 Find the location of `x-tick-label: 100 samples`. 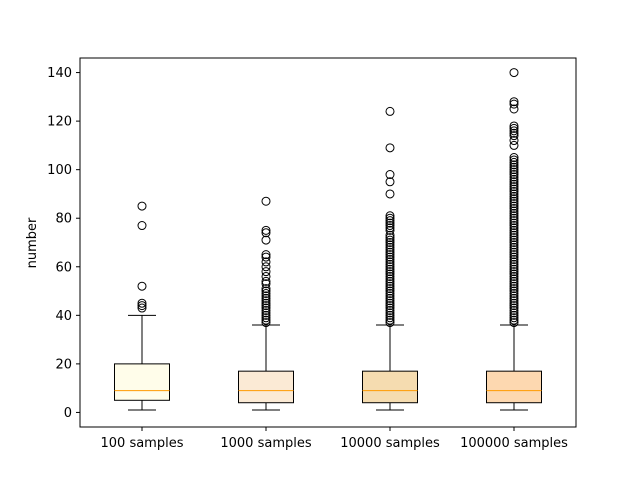

x-tick-label: 100 samples is located at coordinates (142, 443).